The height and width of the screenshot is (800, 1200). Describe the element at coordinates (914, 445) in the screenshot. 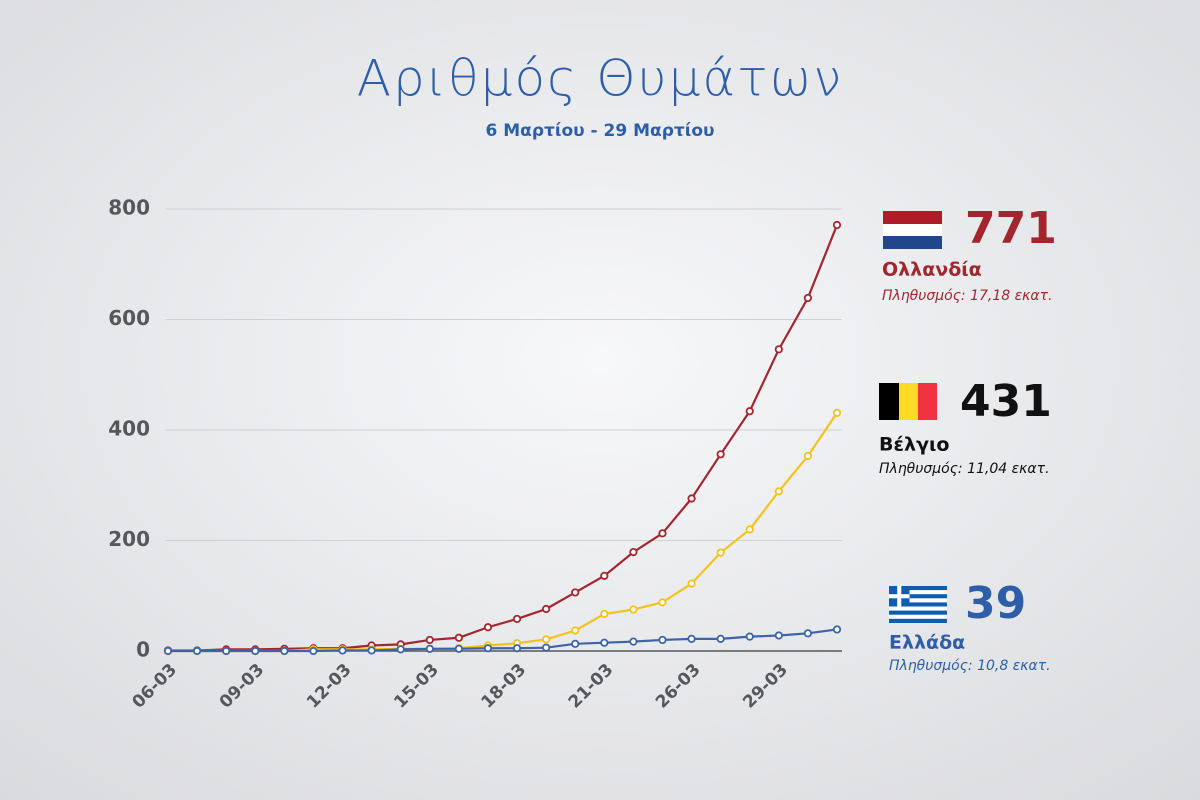

I see `legend-label: Βέλγιο` at that location.